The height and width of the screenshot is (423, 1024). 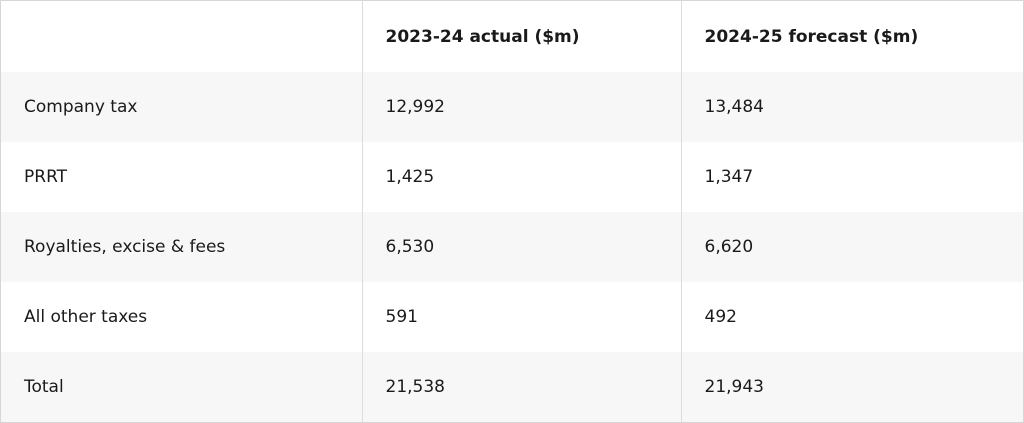 I want to click on row-label: All other taxes, so click(x=86, y=317).